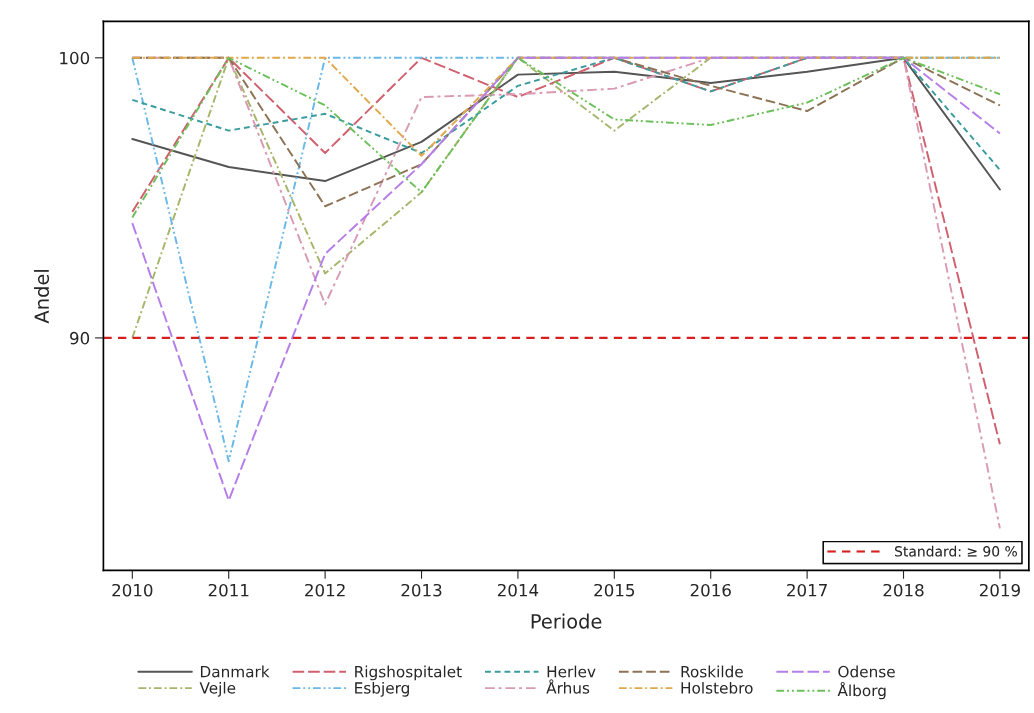  Describe the element at coordinates (518, 590) in the screenshot. I see `x-tick-label: 2014` at that location.